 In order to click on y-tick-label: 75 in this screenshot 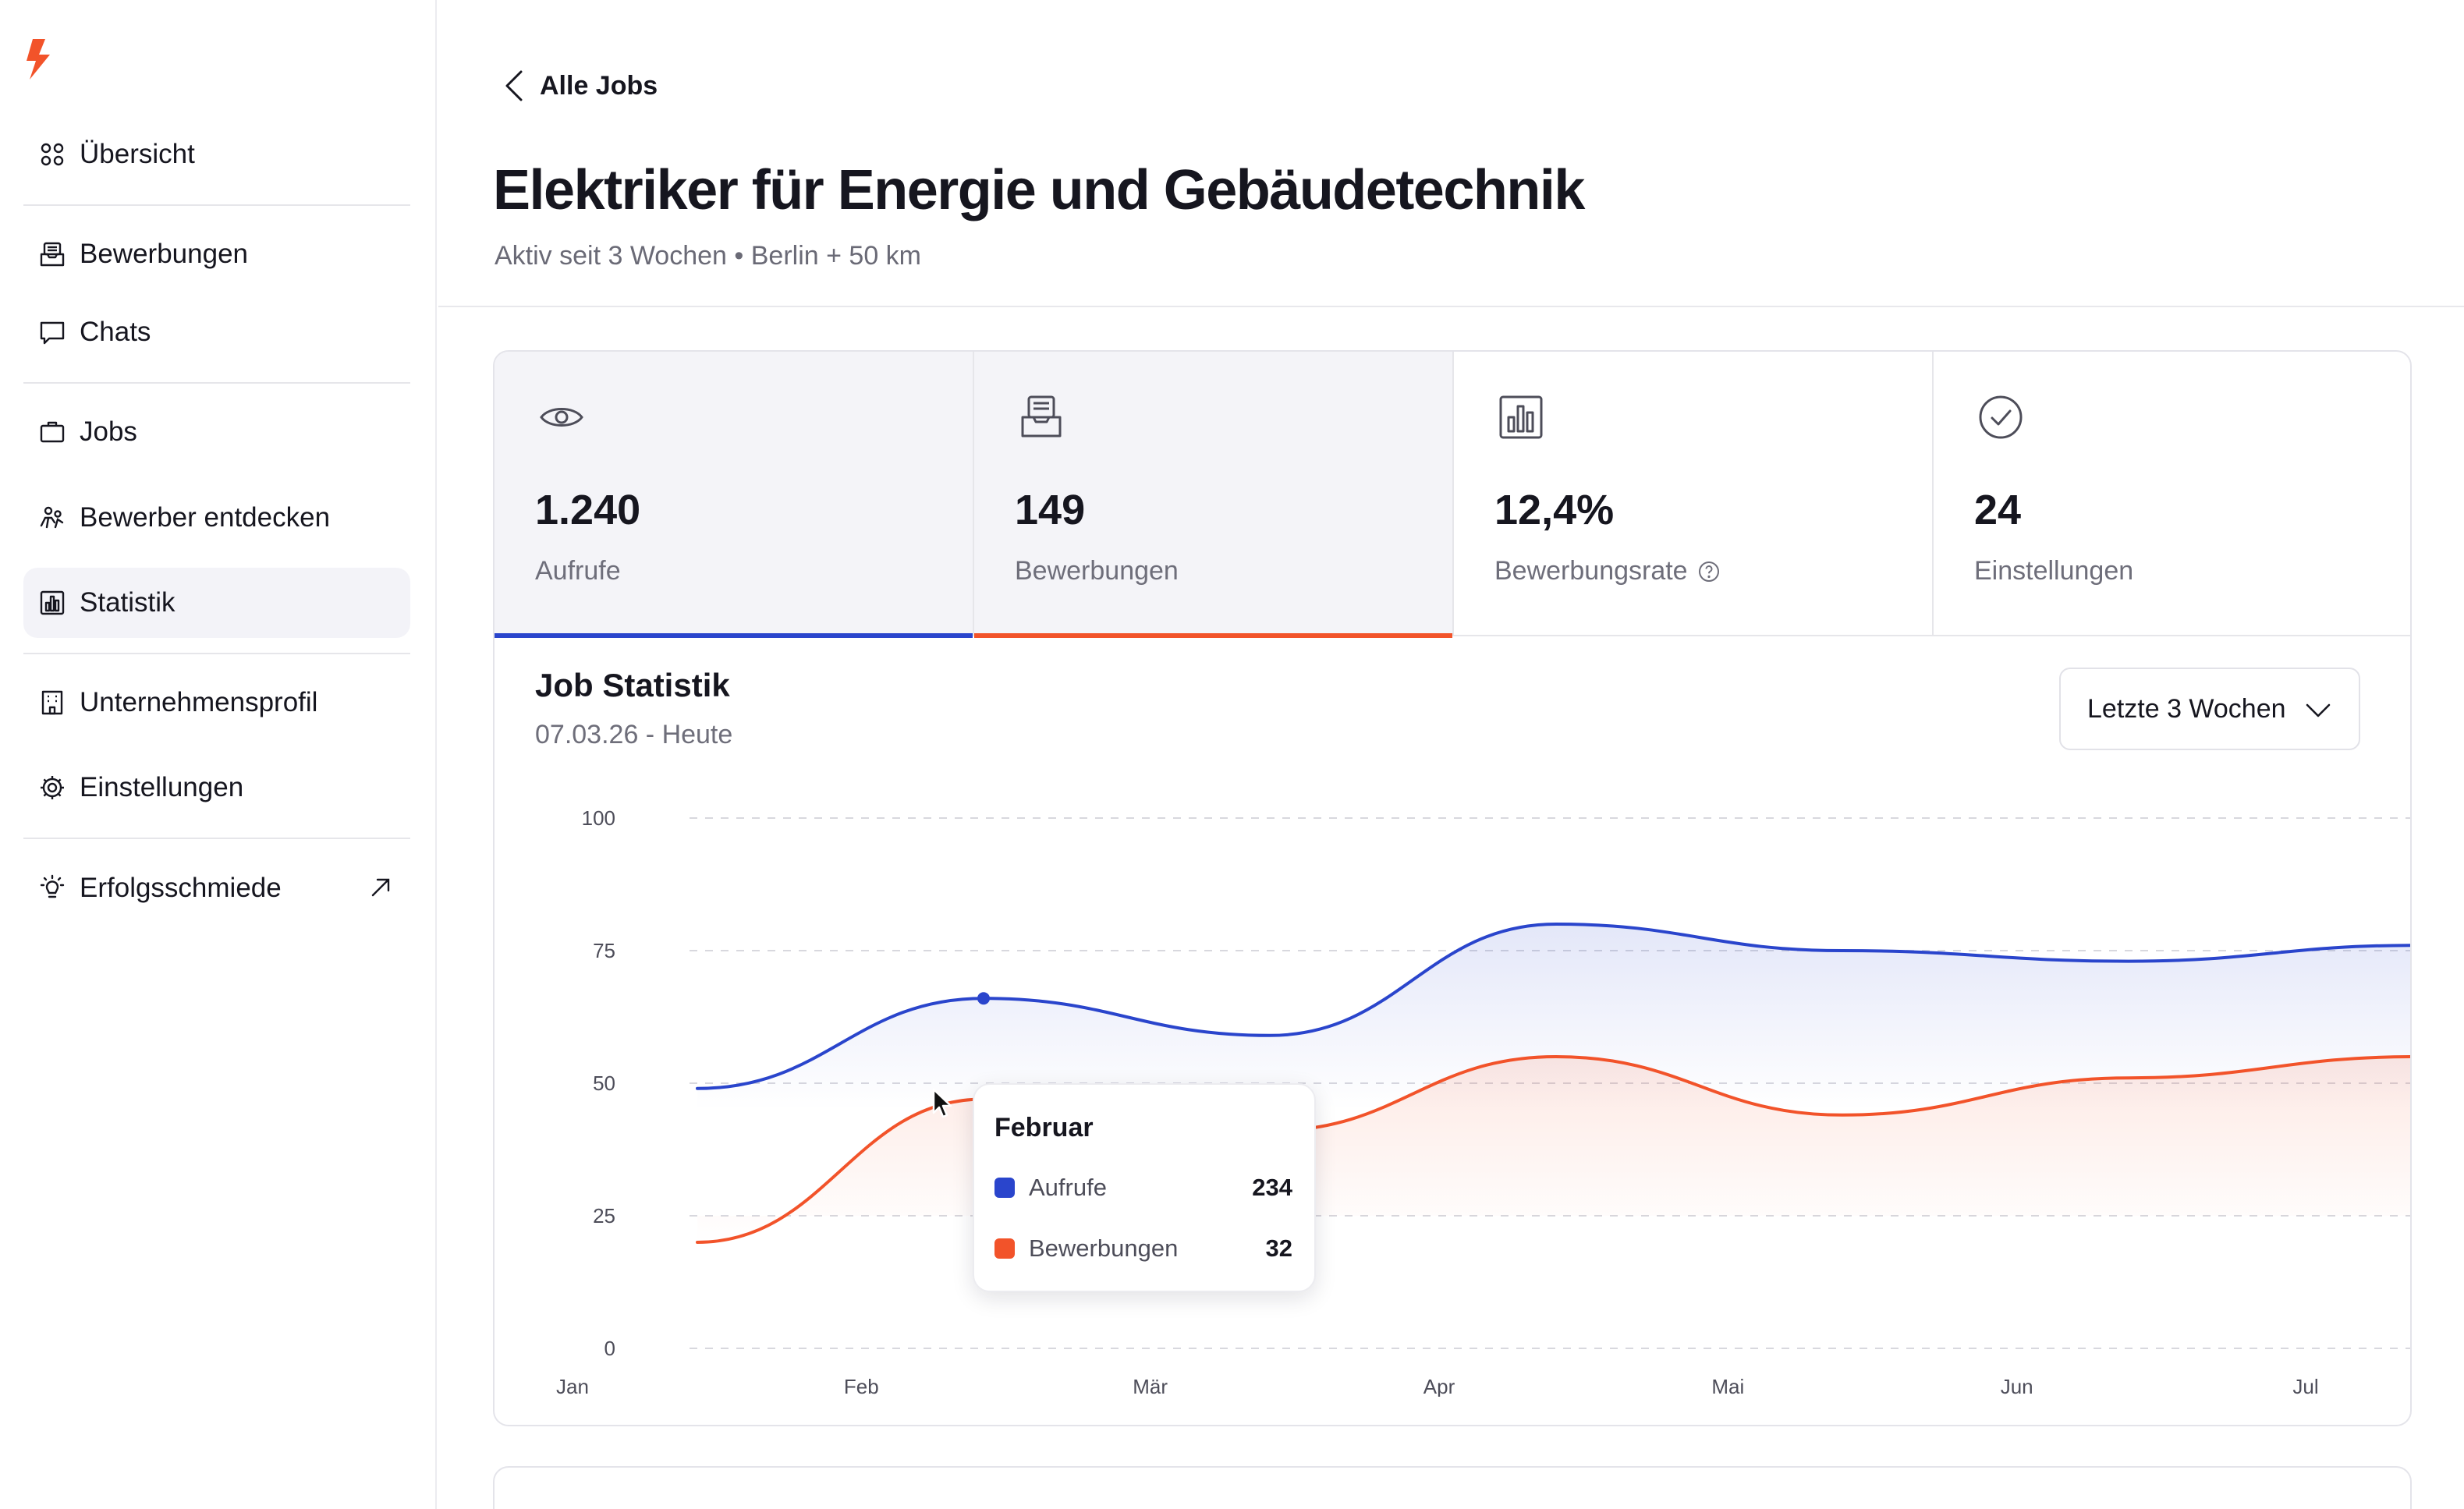, I will do `click(604, 951)`.